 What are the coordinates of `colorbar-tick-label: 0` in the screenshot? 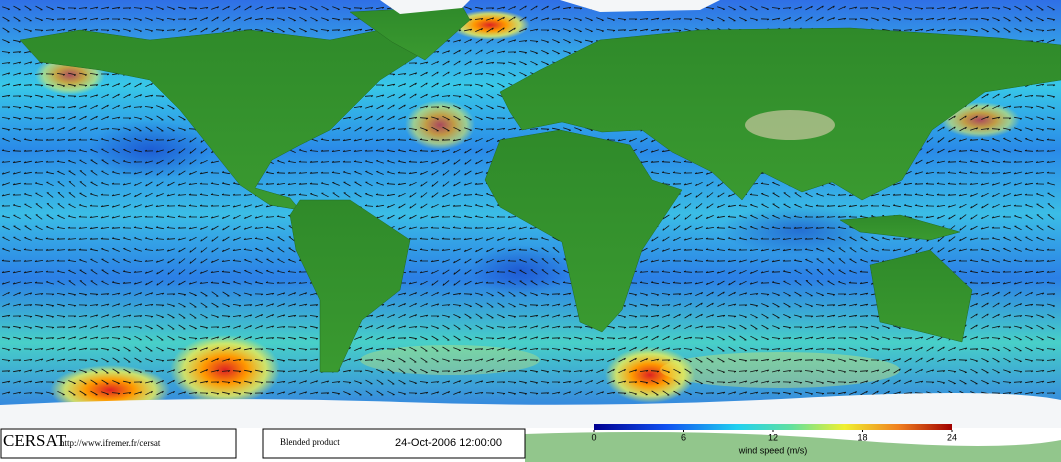 It's located at (593, 437).